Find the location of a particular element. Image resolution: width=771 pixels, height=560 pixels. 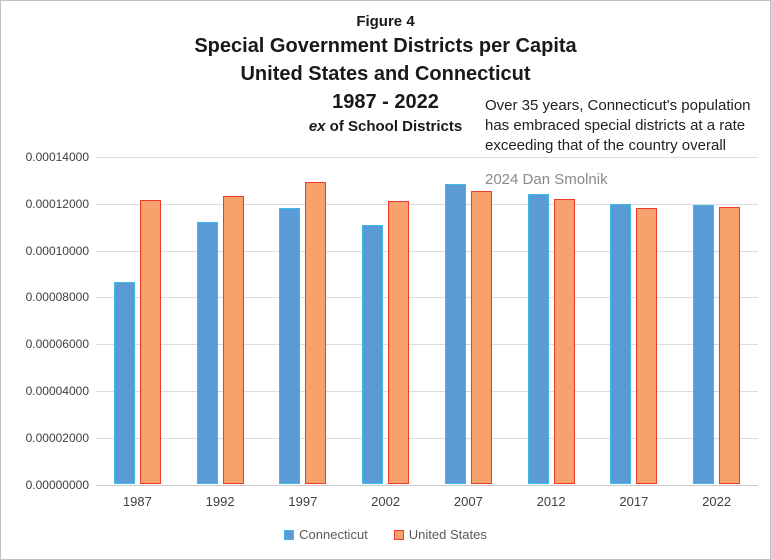

y-axis-tick-label: 0.00014000 is located at coordinates (57, 157).